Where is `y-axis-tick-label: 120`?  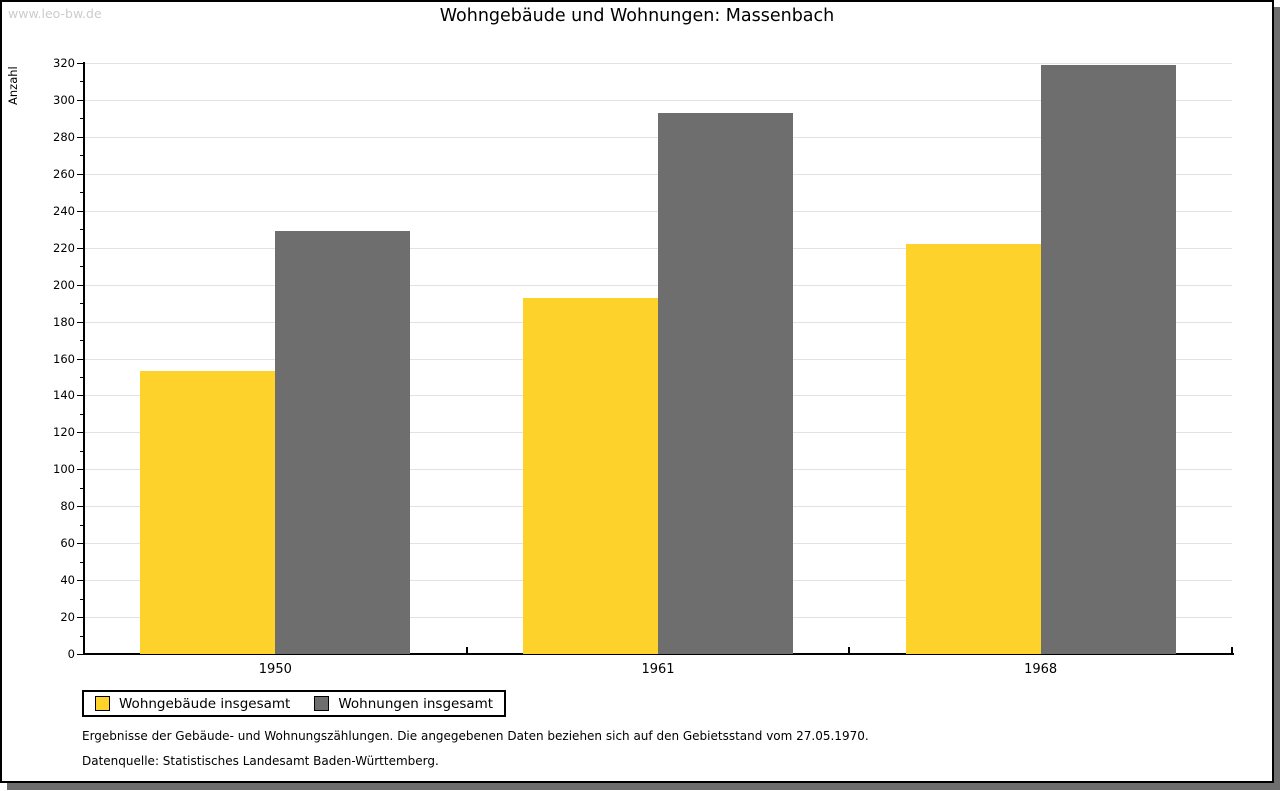
y-axis-tick-label: 120 is located at coordinates (64, 432).